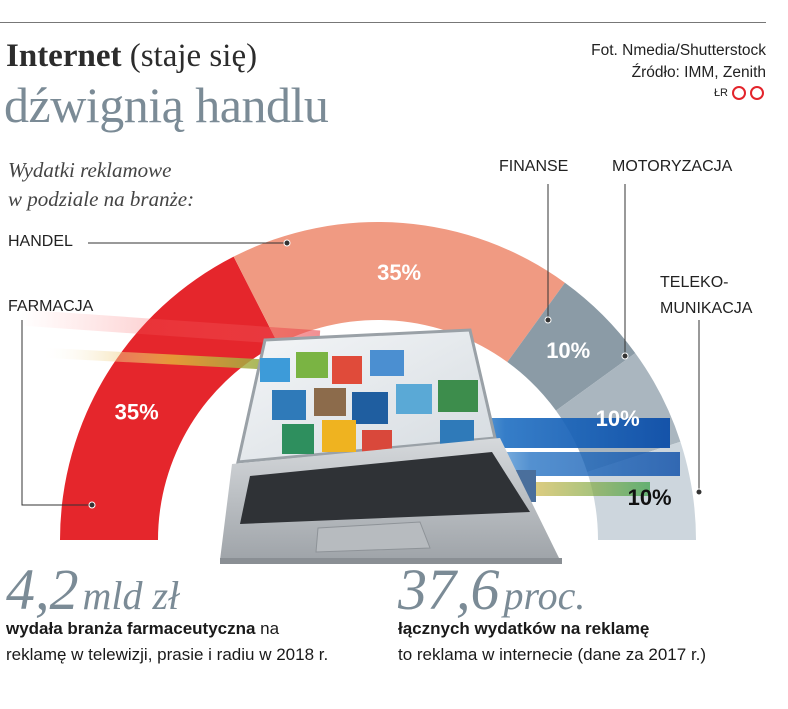 The height and width of the screenshot is (709, 788). What do you see at coordinates (166, 105) in the screenshot?
I see `title-line-2: dźwignią handlu` at bounding box center [166, 105].